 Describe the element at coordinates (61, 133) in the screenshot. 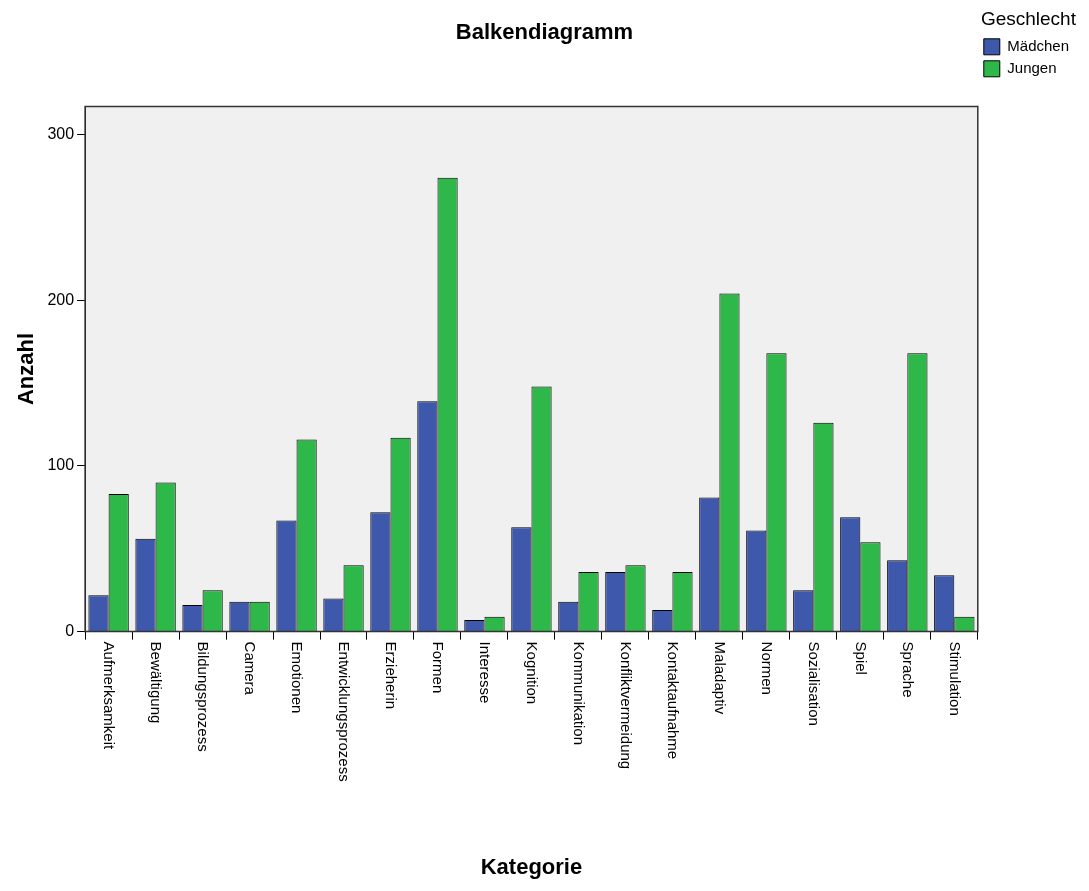

I see `y-tick-label: 300` at that location.